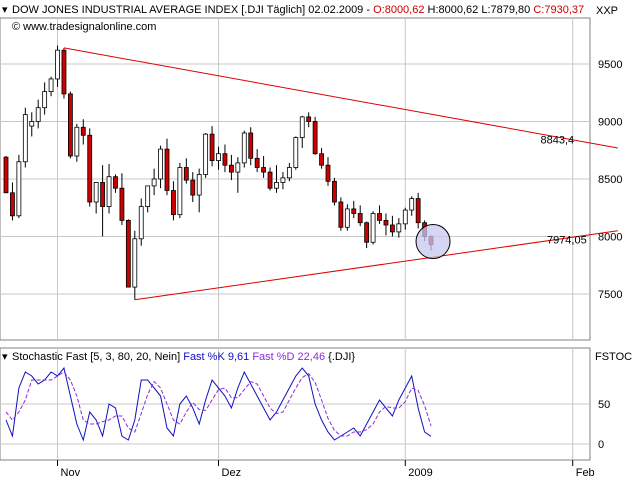 The width and height of the screenshot is (640, 480). What do you see at coordinates (558, 10) in the screenshot?
I see `header-close: C:7930,37` at bounding box center [558, 10].